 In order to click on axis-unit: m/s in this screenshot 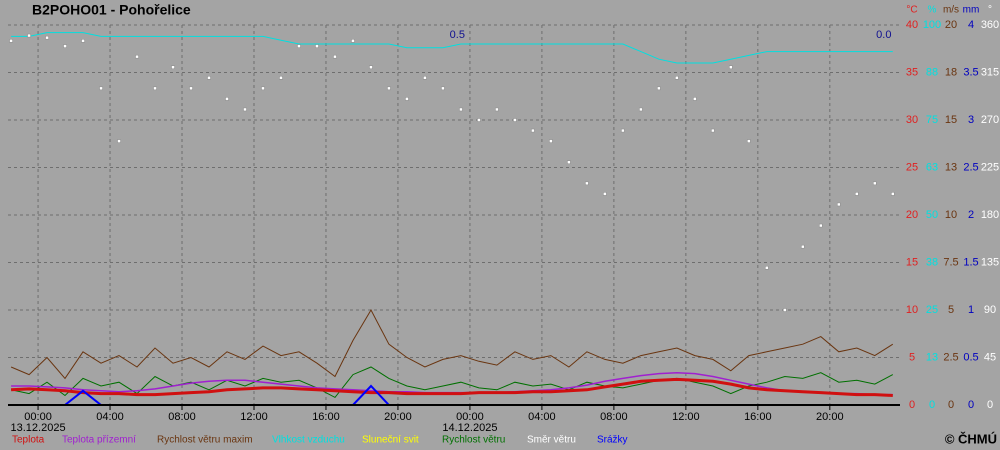, I will do `click(951, 10)`.